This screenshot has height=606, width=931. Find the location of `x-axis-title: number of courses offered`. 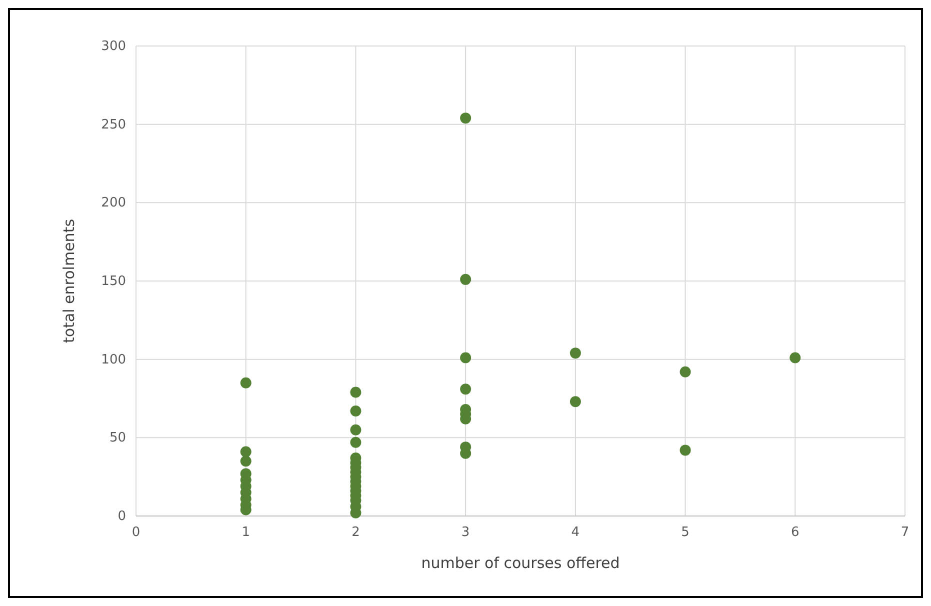

x-axis-title: number of courses offered is located at coordinates (520, 563).